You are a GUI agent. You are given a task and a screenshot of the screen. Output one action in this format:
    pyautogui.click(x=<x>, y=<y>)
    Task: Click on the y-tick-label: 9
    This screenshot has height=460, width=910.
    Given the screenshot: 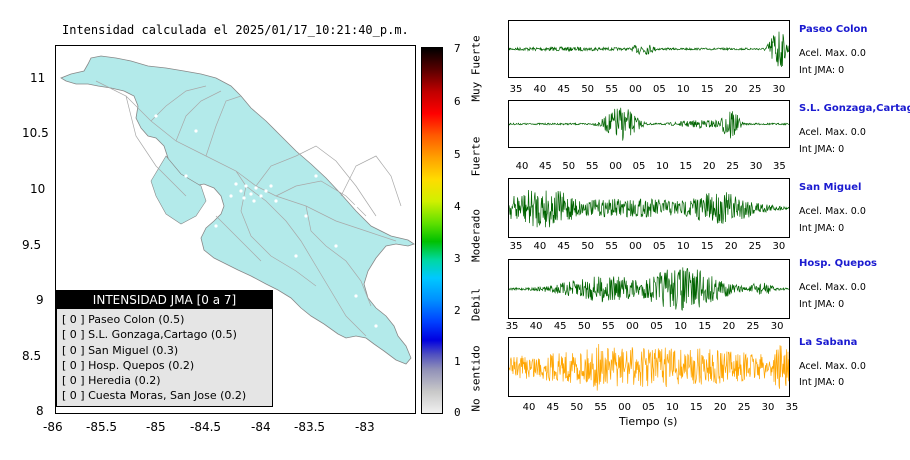 What is the action you would take?
    pyautogui.click(x=40, y=300)
    